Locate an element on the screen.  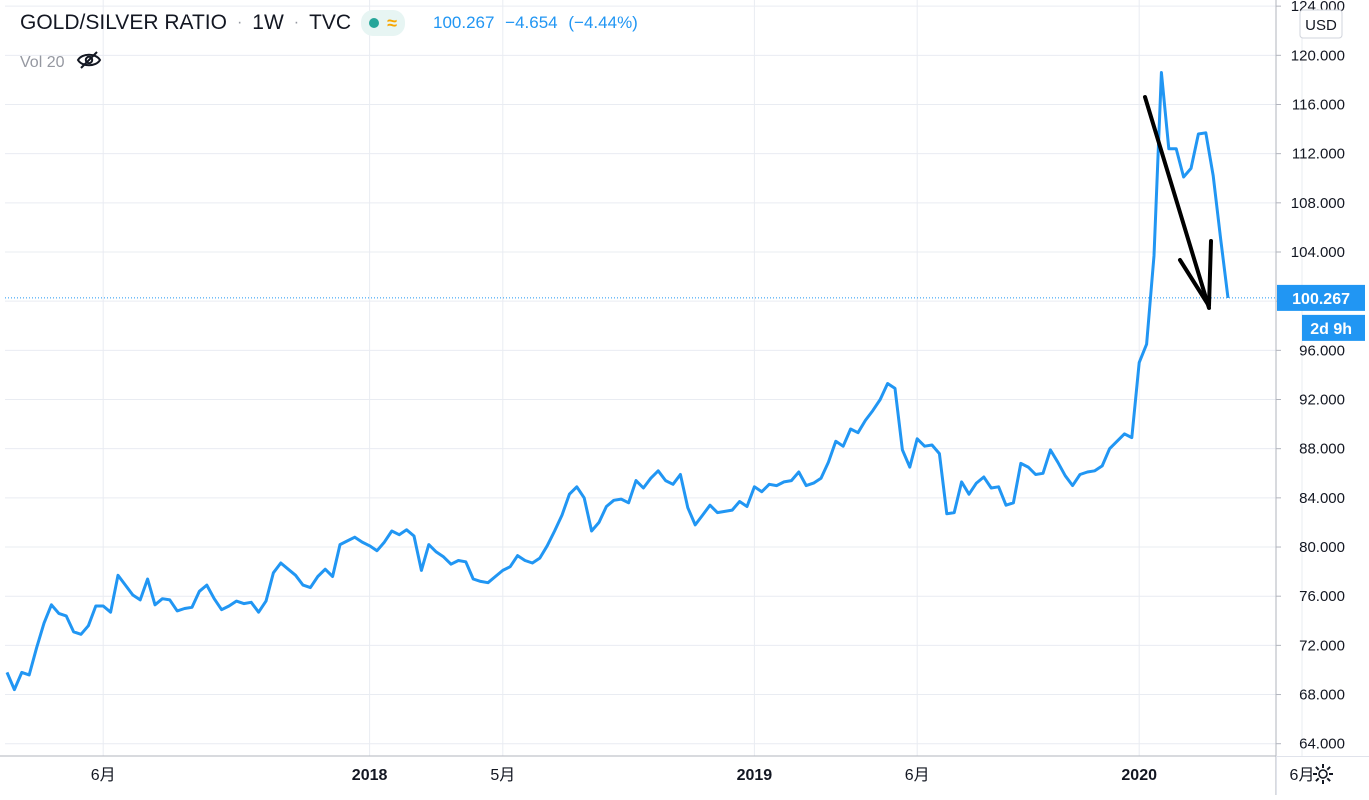
x-tick-label: 5月 is located at coordinates (502, 775).